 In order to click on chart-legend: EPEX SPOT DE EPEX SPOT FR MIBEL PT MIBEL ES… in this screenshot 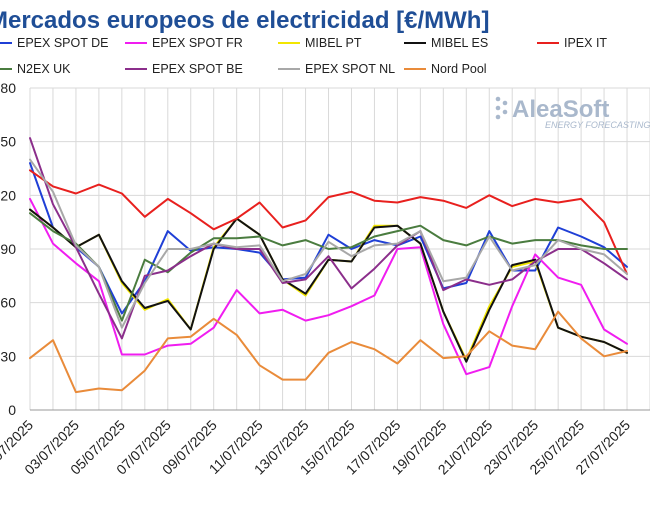, I will do `click(303, 56)`.